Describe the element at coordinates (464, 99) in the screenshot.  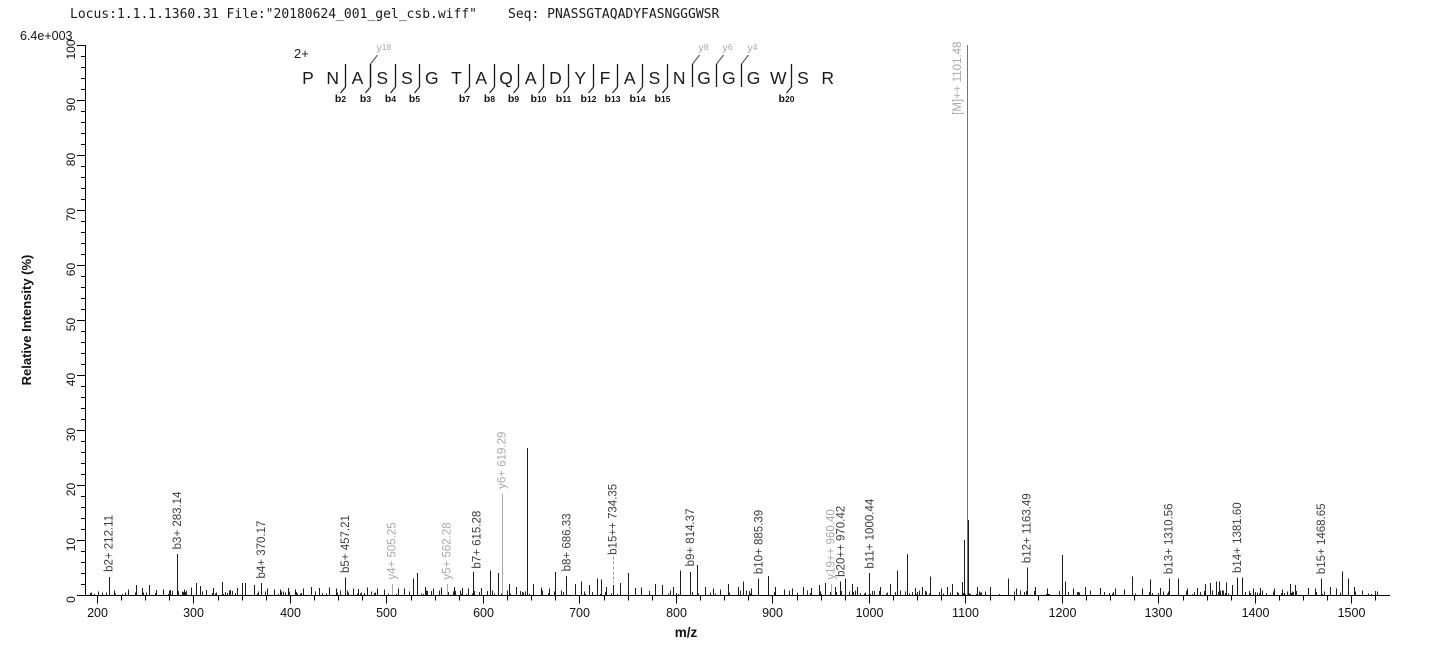
I see `b-ion-label: b7` at that location.